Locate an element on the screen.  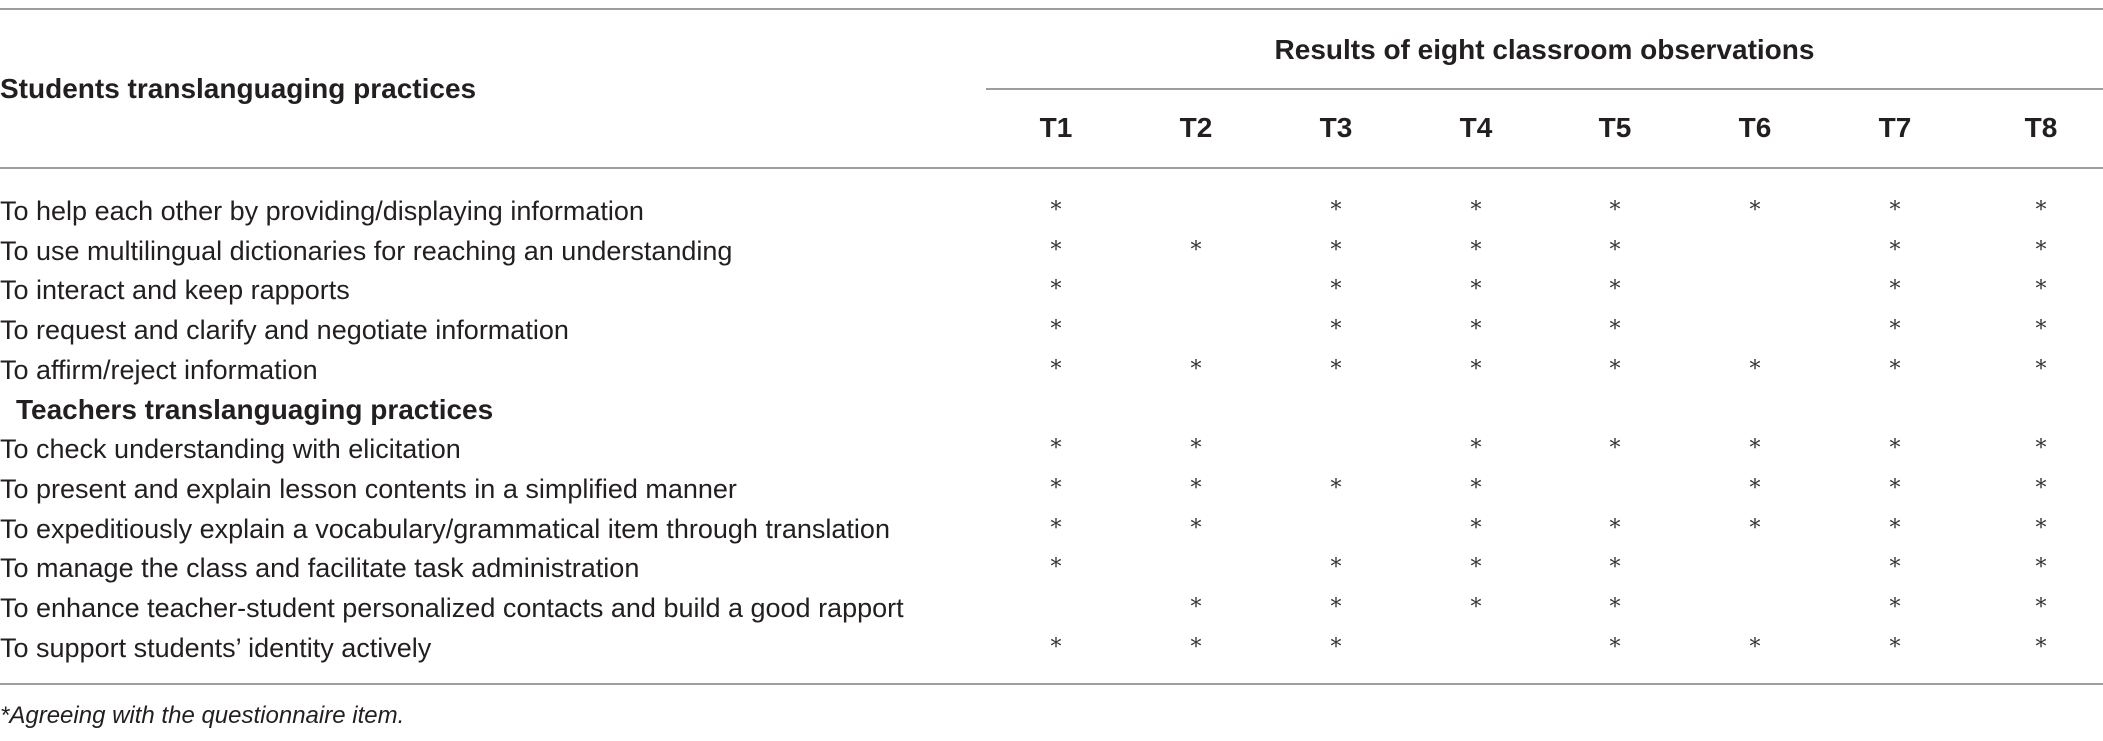
column-header-t5: T5 is located at coordinates (1615, 127).